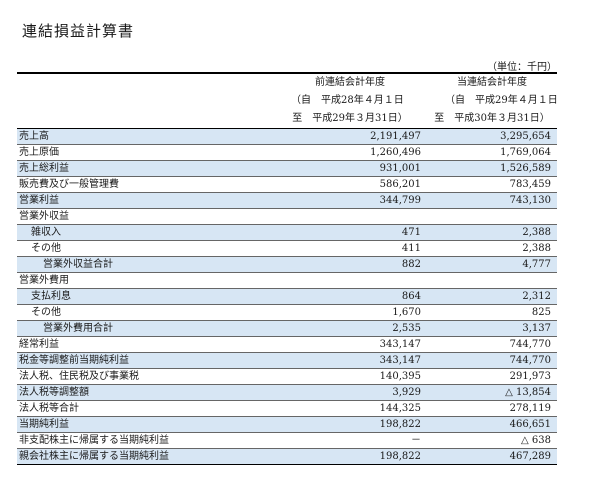  What do you see at coordinates (78, 31) in the screenshot?
I see `document-title: 連結損益計算書` at bounding box center [78, 31].